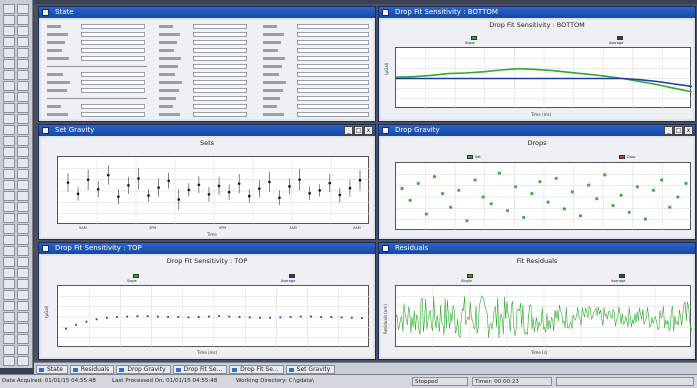 Image resolution: width=697 pixels, height=388 pixels. Describe the element at coordinates (207, 64) in the screenshot. I see `state-window: State` at that location.